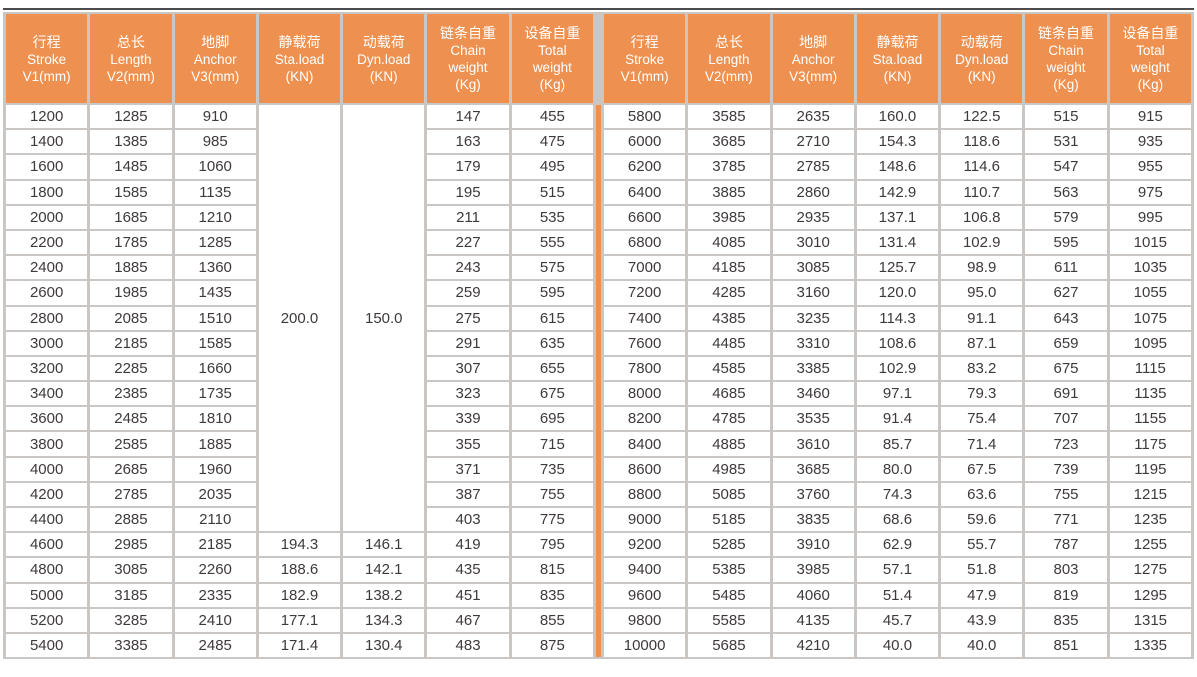 Image resolution: width=1197 pixels, height=677 pixels. I want to click on dyn-load-value: 146.1, so click(384, 545).